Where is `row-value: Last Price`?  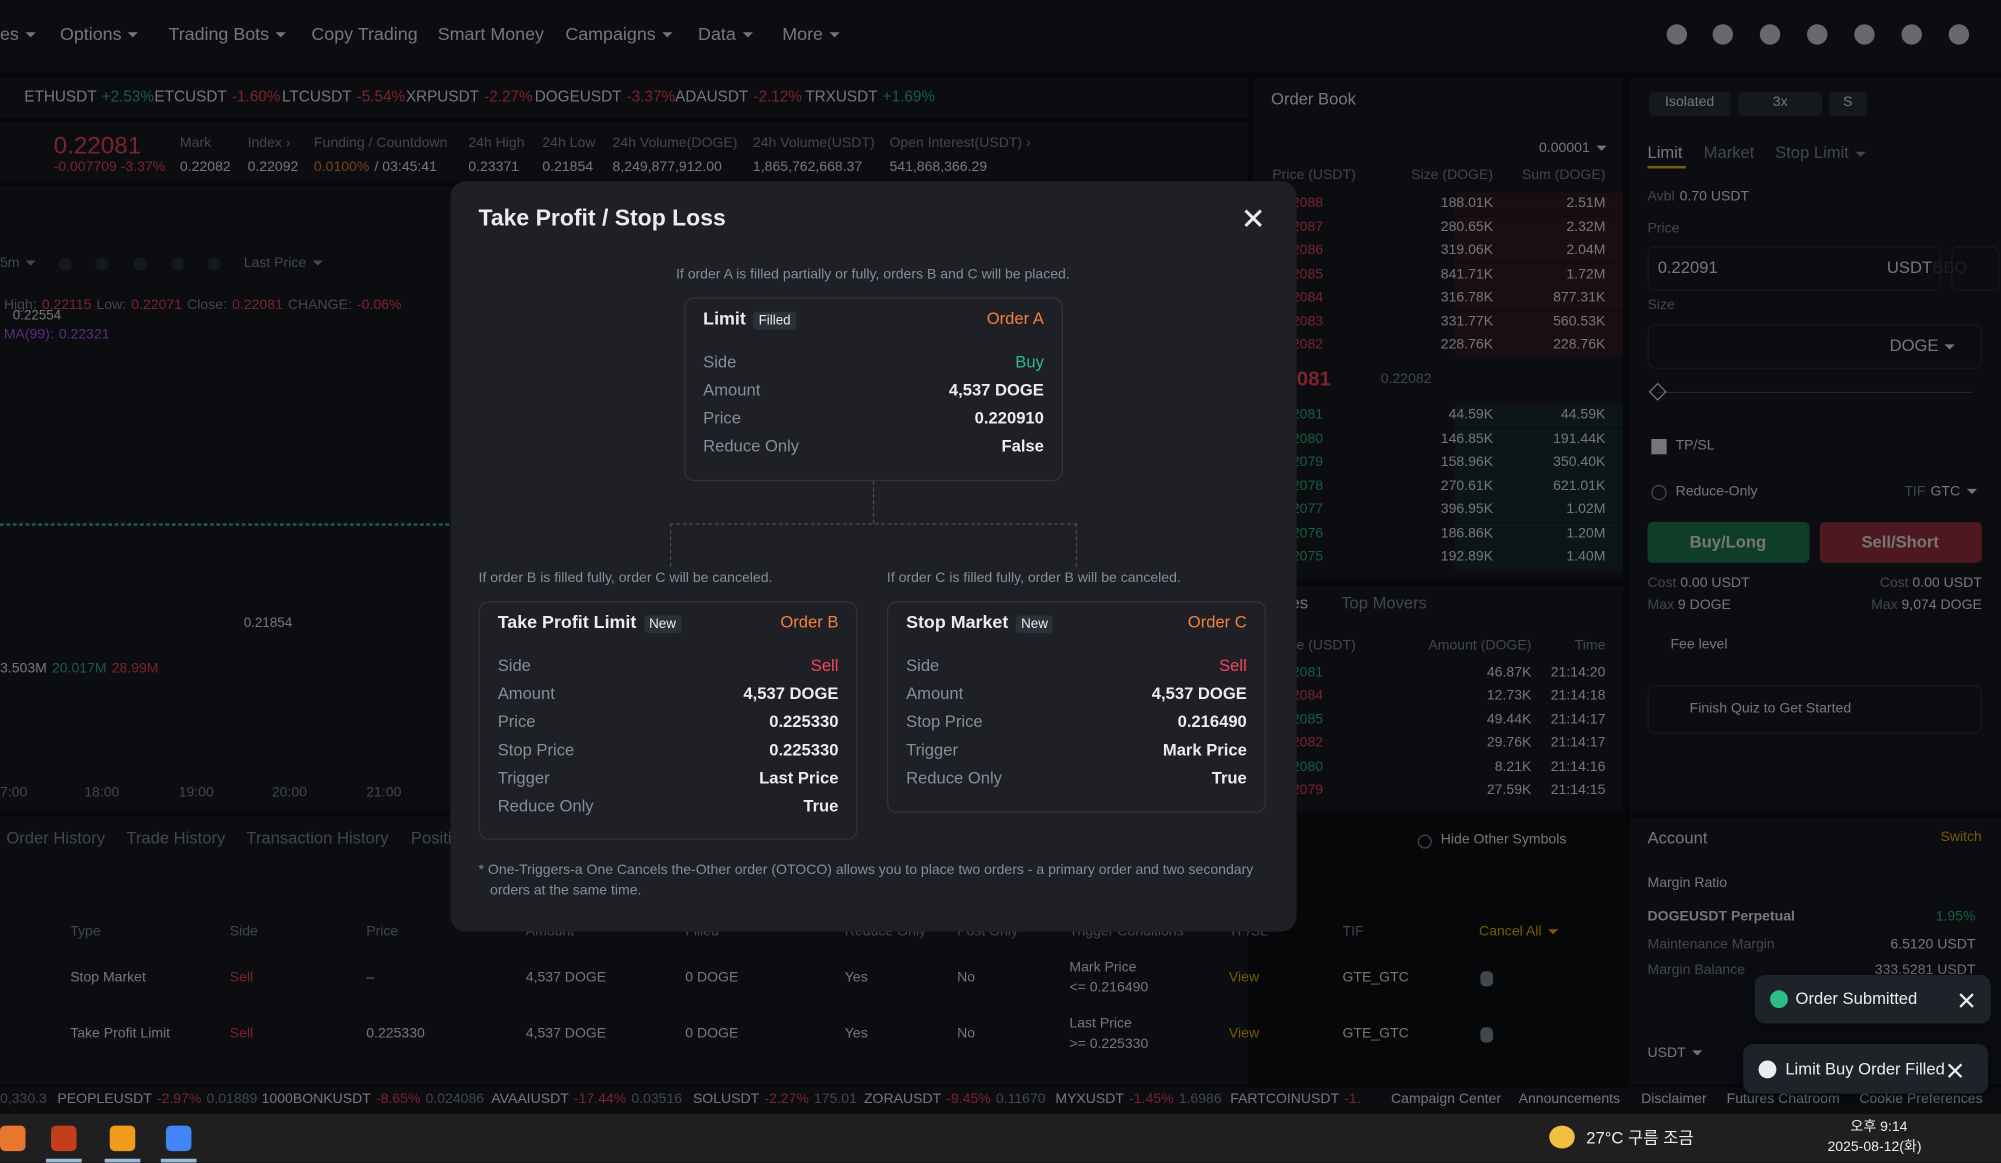
row-value: Last Price is located at coordinates (799, 778).